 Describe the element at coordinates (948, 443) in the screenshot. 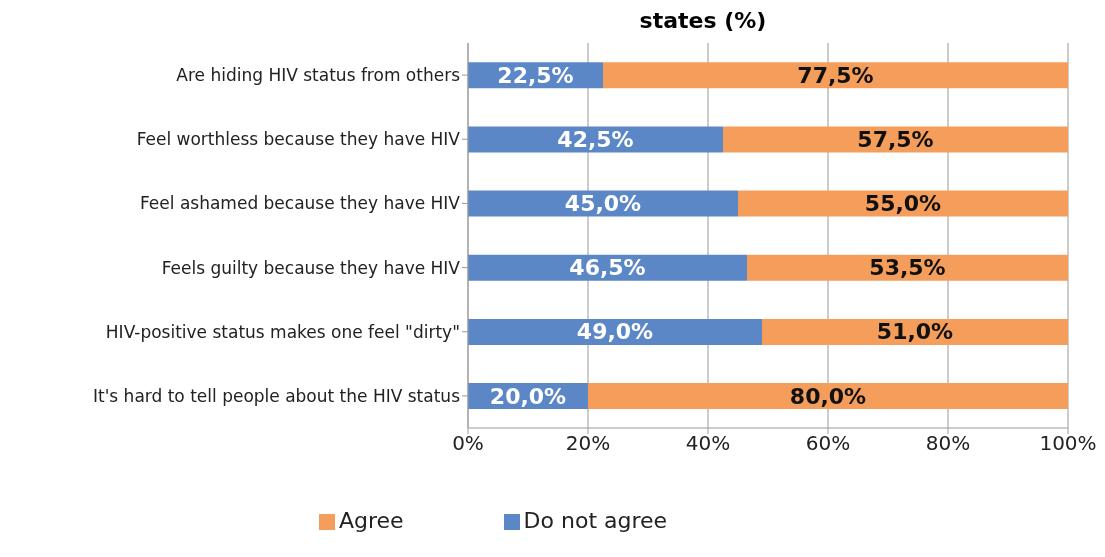

I see `x-tick-label: 80%` at that location.